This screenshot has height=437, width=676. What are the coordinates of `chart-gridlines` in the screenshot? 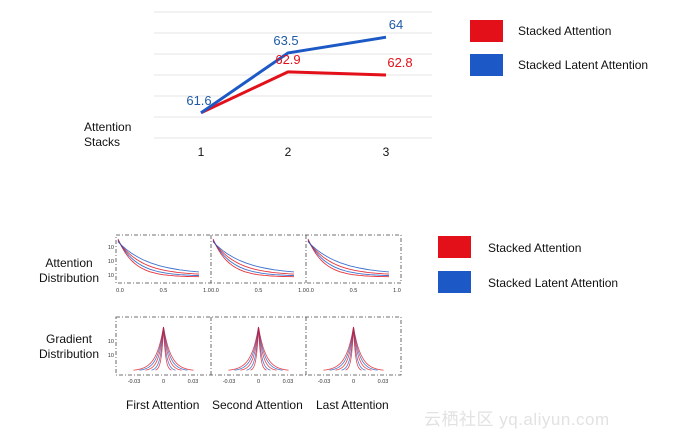 It's located at (293, 75).